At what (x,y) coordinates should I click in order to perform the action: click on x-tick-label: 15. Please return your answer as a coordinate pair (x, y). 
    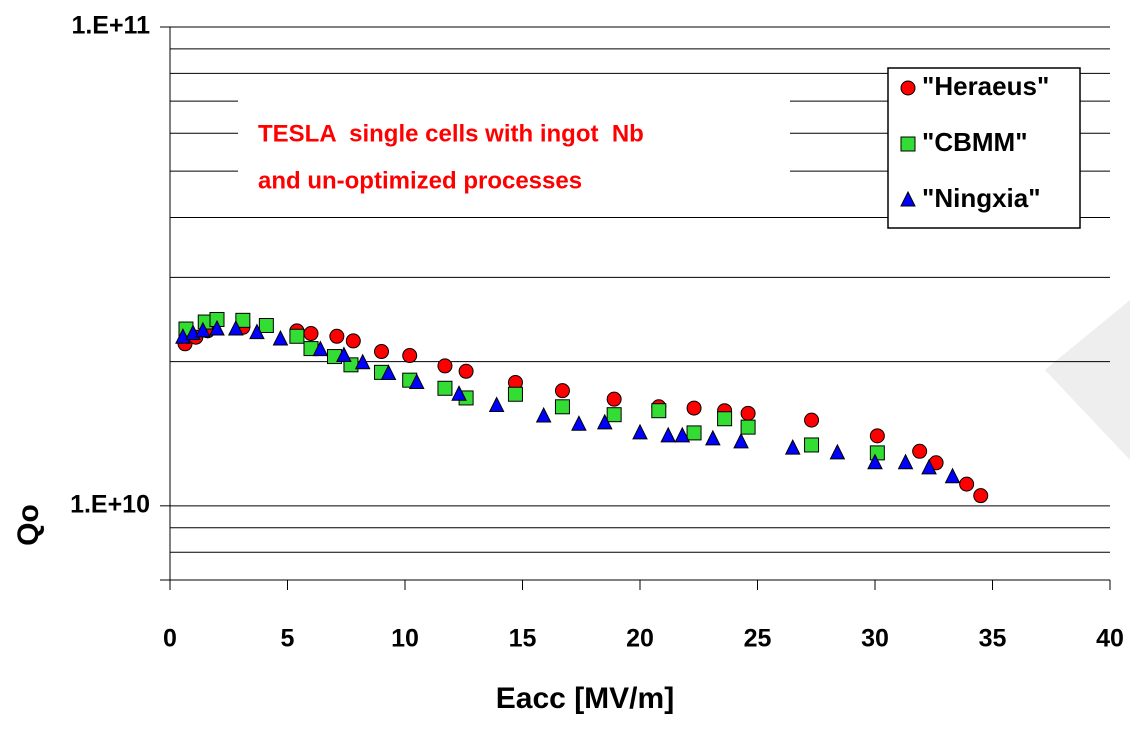
    Looking at the image, I should click on (523, 639).